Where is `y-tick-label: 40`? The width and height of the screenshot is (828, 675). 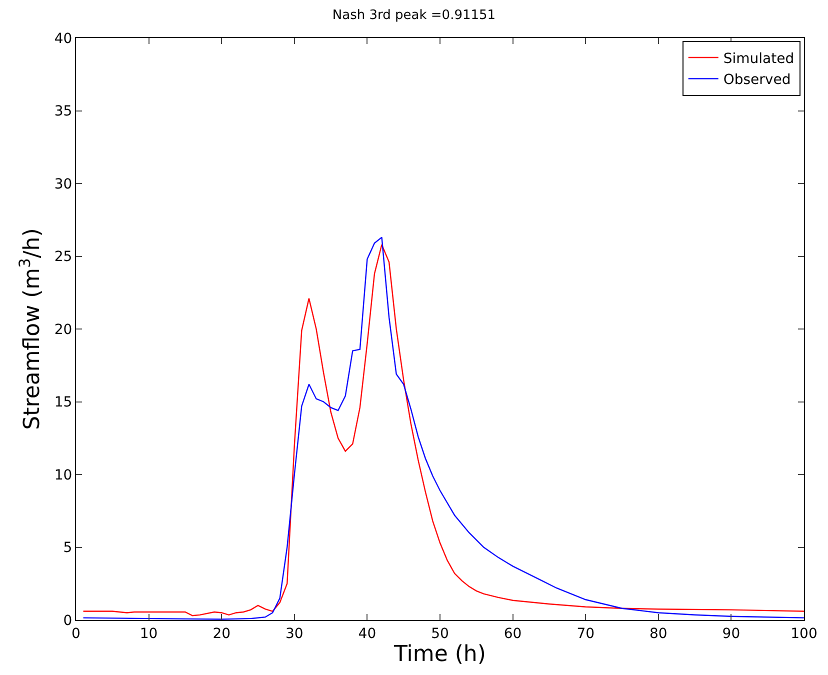
y-tick-label: 40 is located at coordinates (63, 38).